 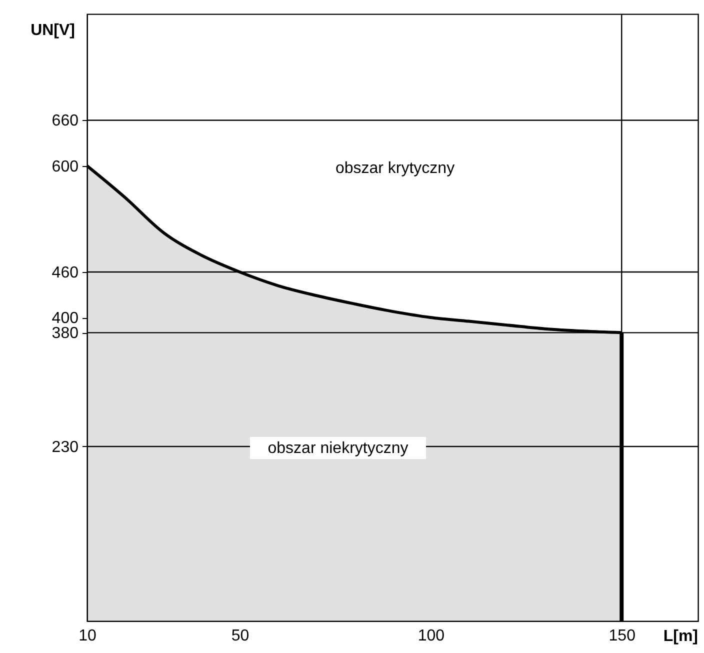 I want to click on annotation: obszar niekrytyczny, so click(x=338, y=448).